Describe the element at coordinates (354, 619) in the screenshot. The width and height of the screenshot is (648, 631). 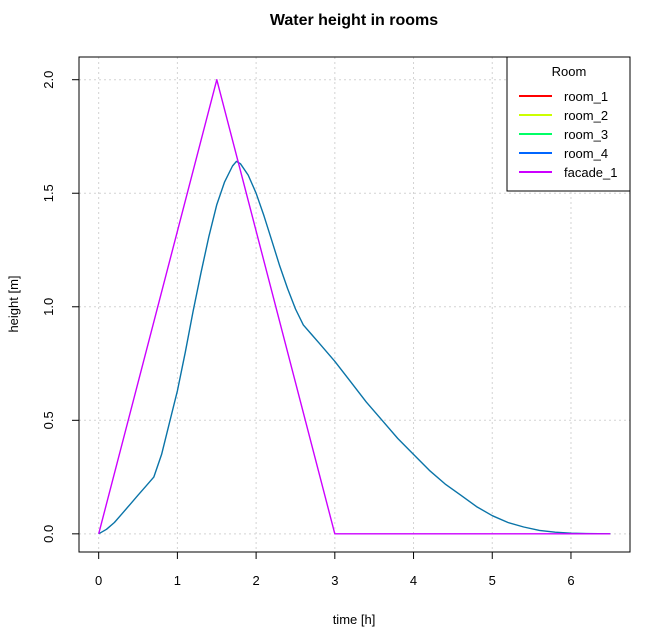
I see `x-axis-title: time [h]` at that location.